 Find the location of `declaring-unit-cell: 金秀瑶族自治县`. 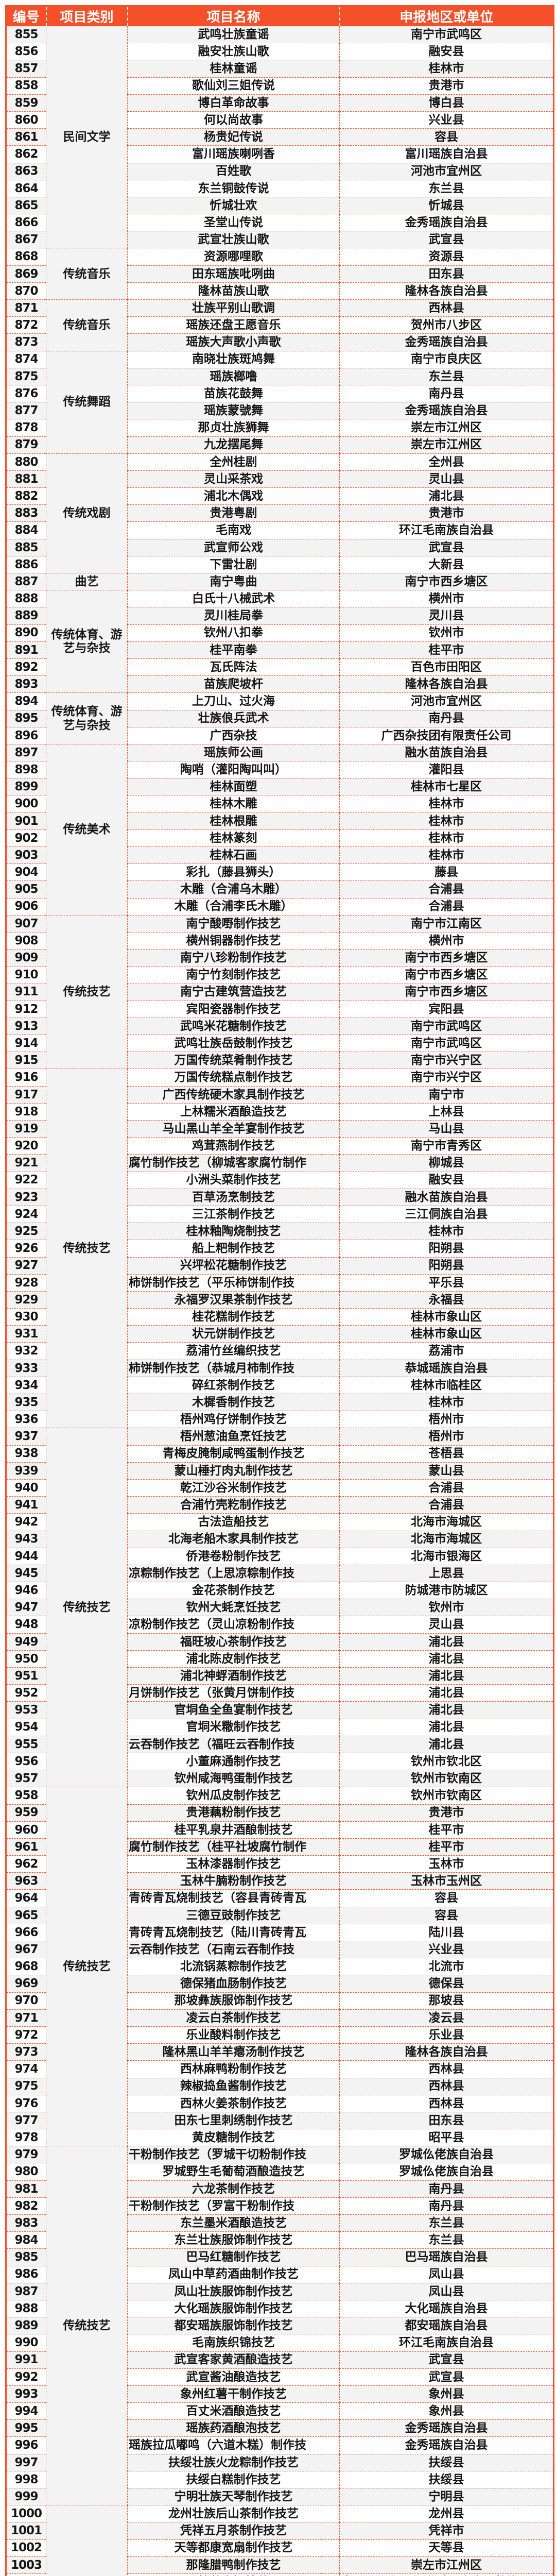

declaring-unit-cell: 金秀瑶族自治县 is located at coordinates (446, 411).